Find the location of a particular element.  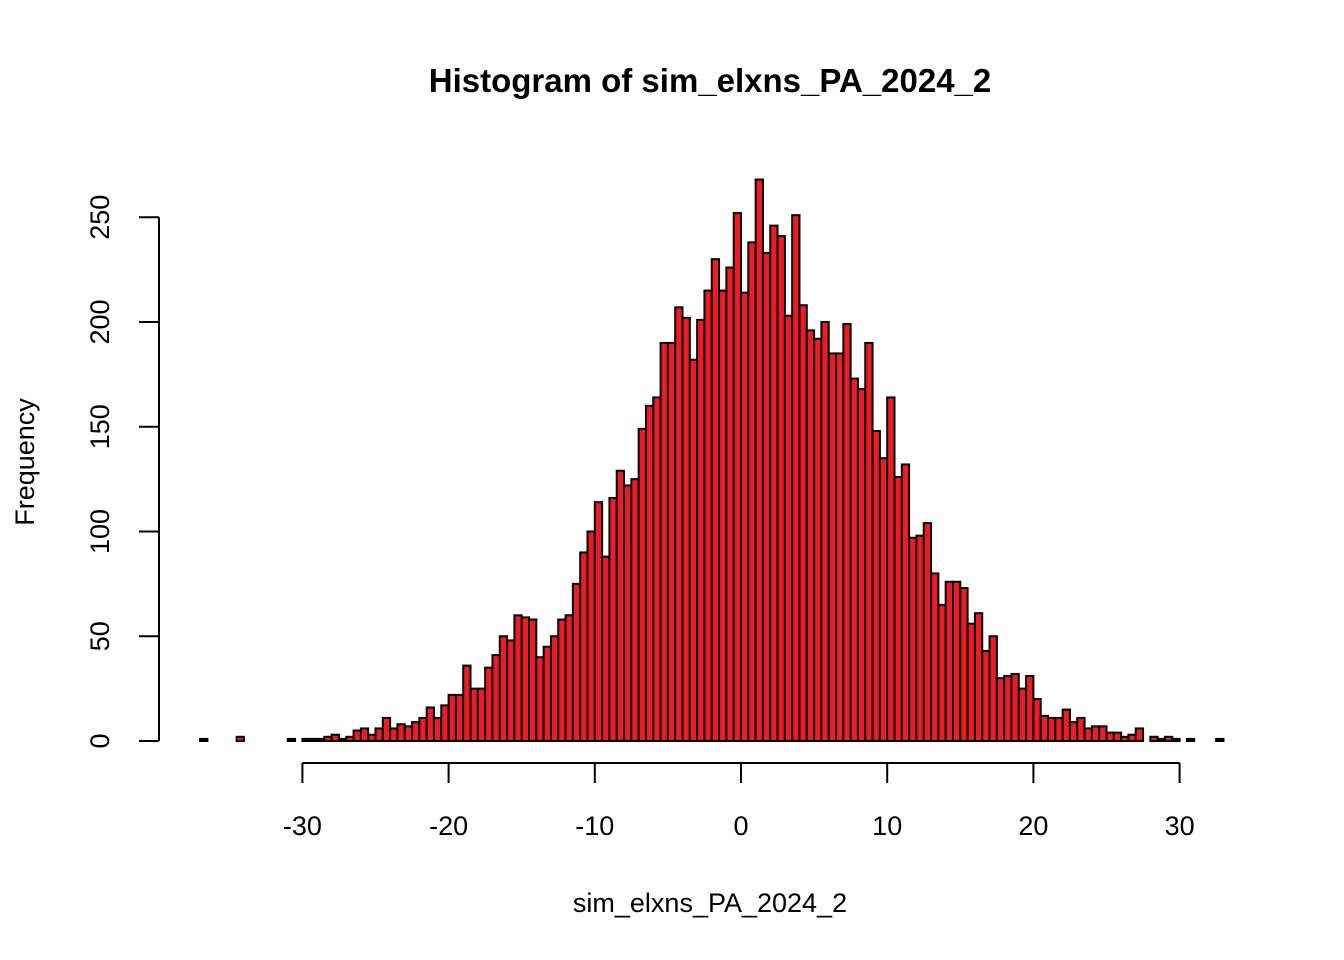

y-tick-label: 200 is located at coordinates (100, 321).